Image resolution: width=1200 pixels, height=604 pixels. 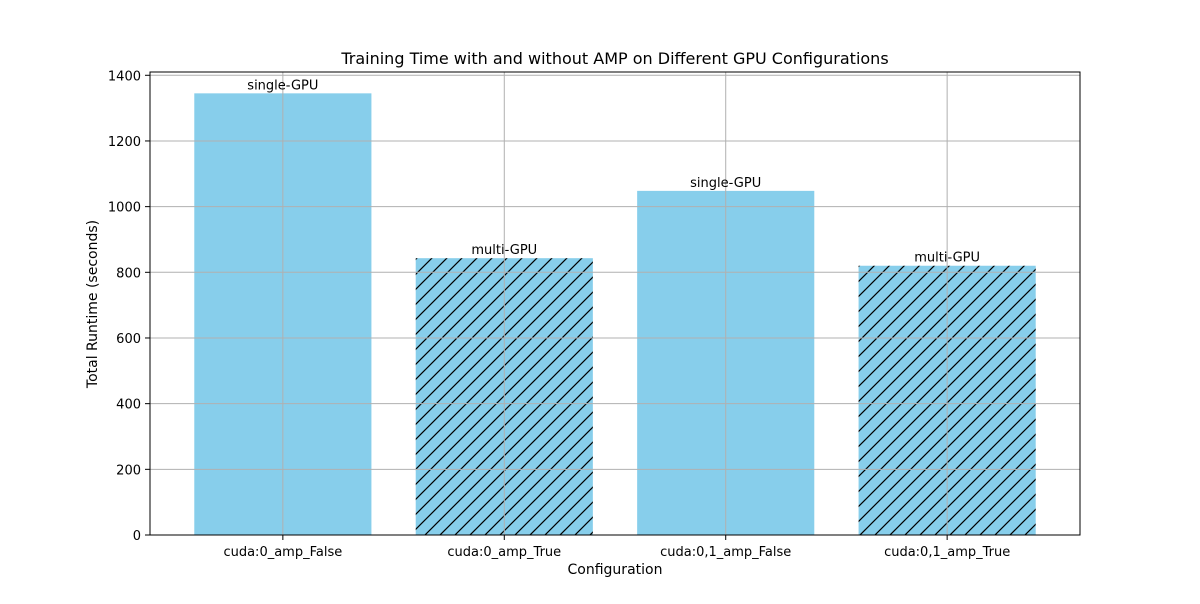 What do you see at coordinates (282, 552) in the screenshot?
I see `x-tick-label: cuda:0_amp_False` at bounding box center [282, 552].